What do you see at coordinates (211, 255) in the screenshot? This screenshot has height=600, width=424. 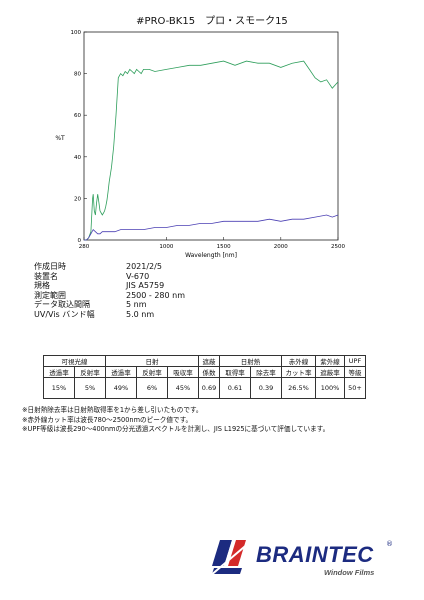 I see `x-axis-label: Wavelength [nm]` at bounding box center [211, 255].